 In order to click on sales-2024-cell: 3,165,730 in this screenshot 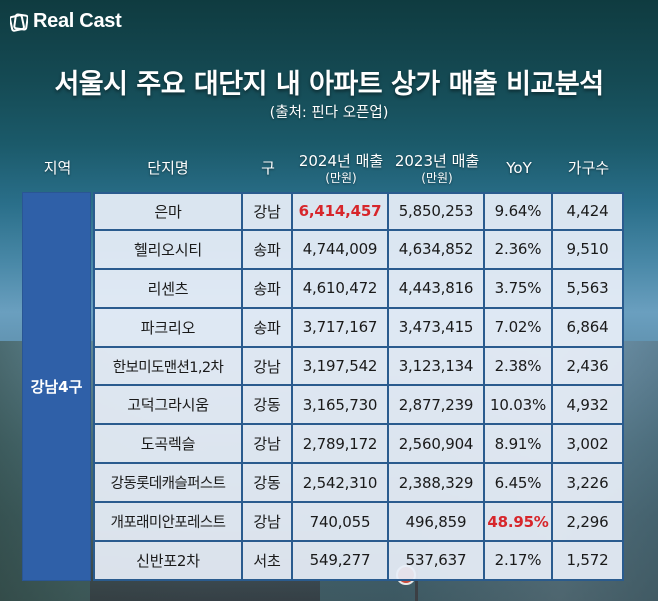, I will do `click(341, 406)`.